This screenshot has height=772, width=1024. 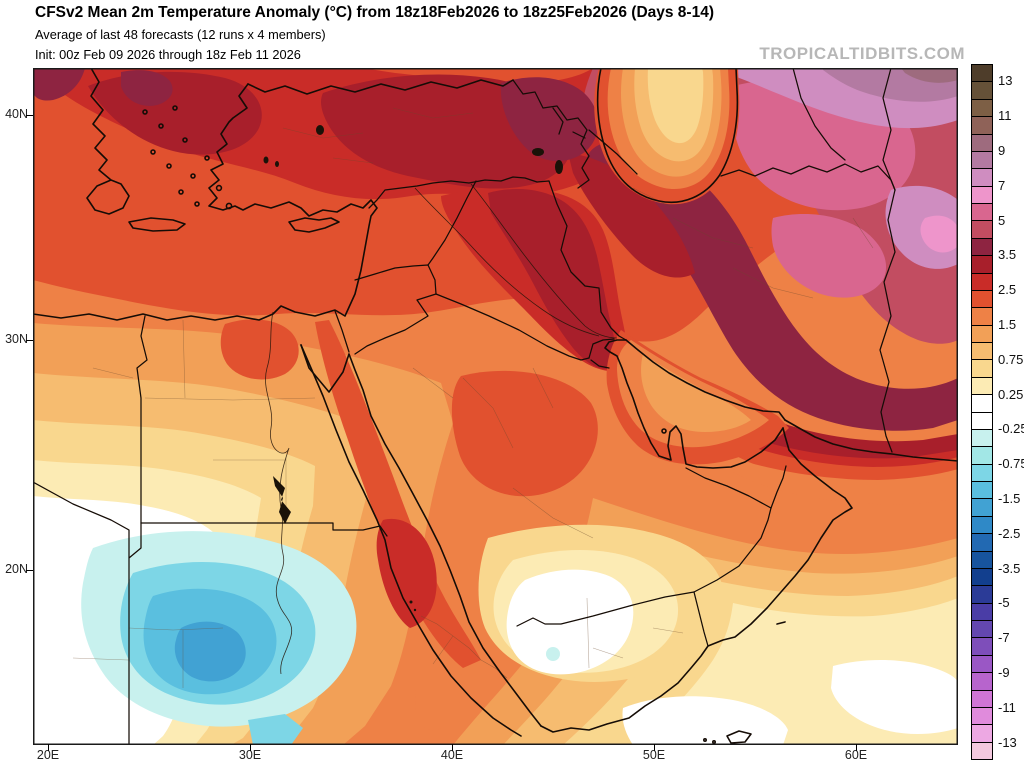 I want to click on colorbar, so click(x=982, y=412).